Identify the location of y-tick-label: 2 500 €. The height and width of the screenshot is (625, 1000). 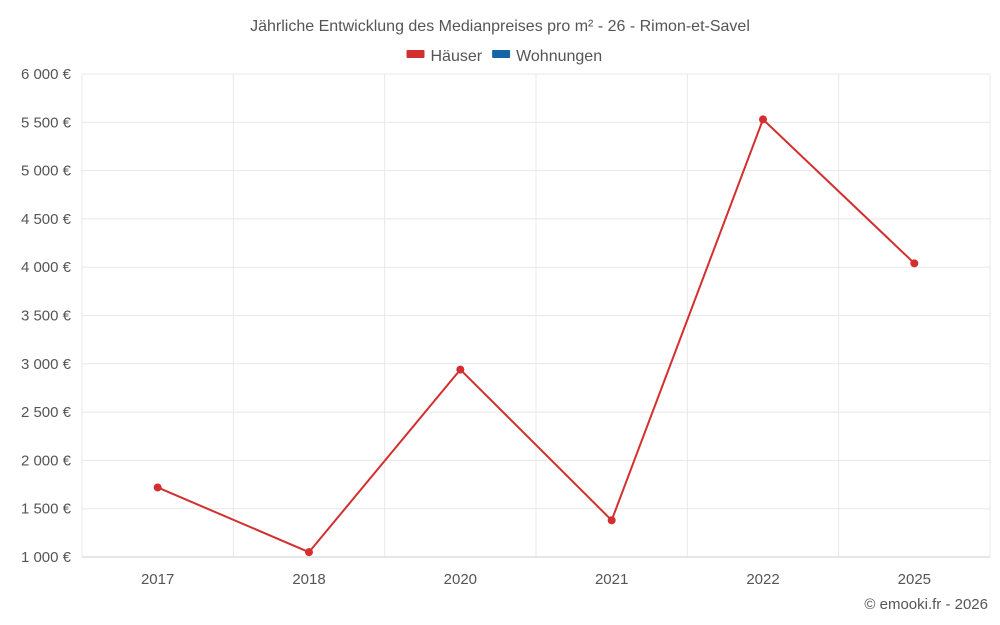
(46, 412).